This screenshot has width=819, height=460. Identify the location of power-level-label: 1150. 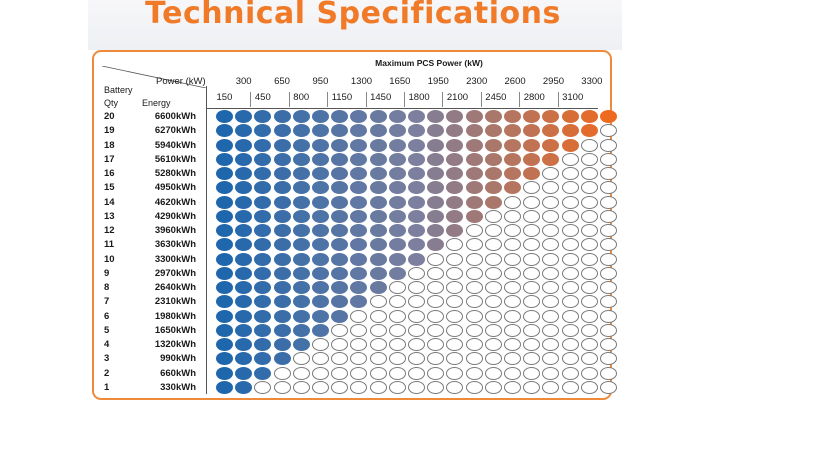
(342, 97).